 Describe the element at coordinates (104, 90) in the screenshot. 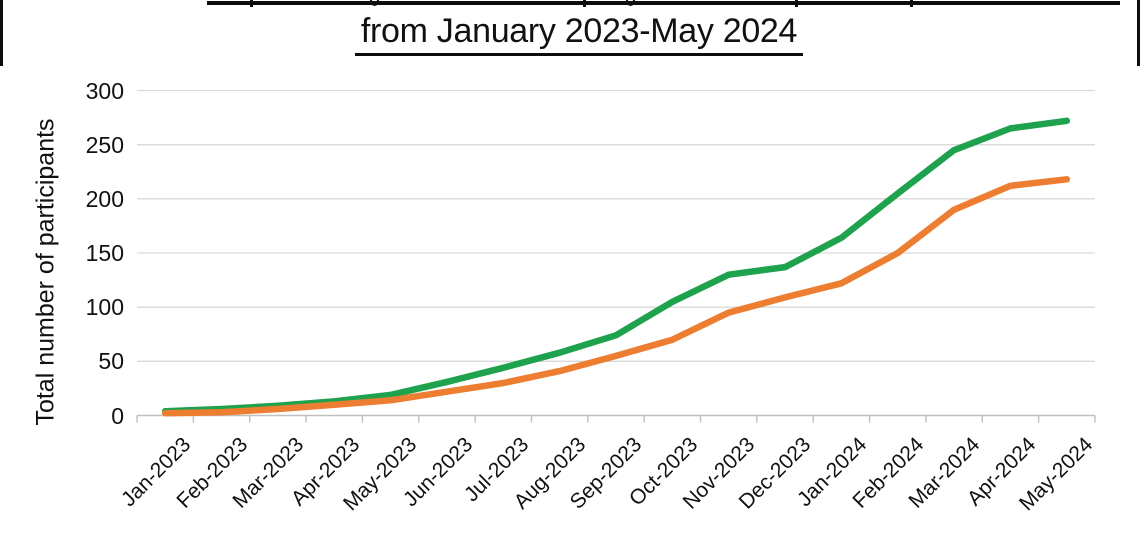

I see `y-tick-label: 300` at that location.